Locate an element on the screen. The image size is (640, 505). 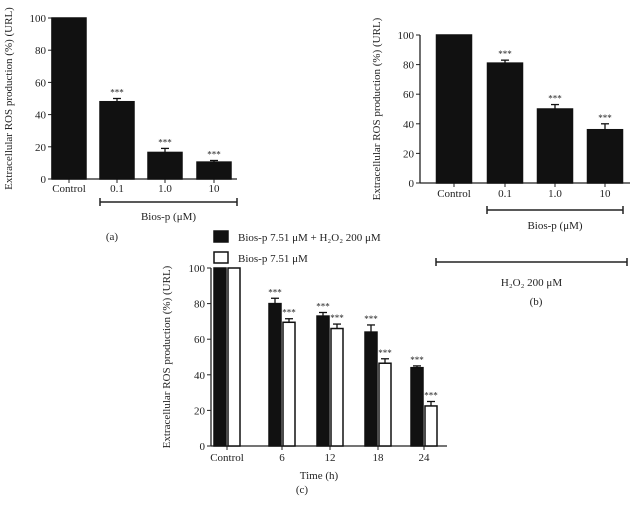
x-tick-label: 24 is located at coordinates (425, 458).